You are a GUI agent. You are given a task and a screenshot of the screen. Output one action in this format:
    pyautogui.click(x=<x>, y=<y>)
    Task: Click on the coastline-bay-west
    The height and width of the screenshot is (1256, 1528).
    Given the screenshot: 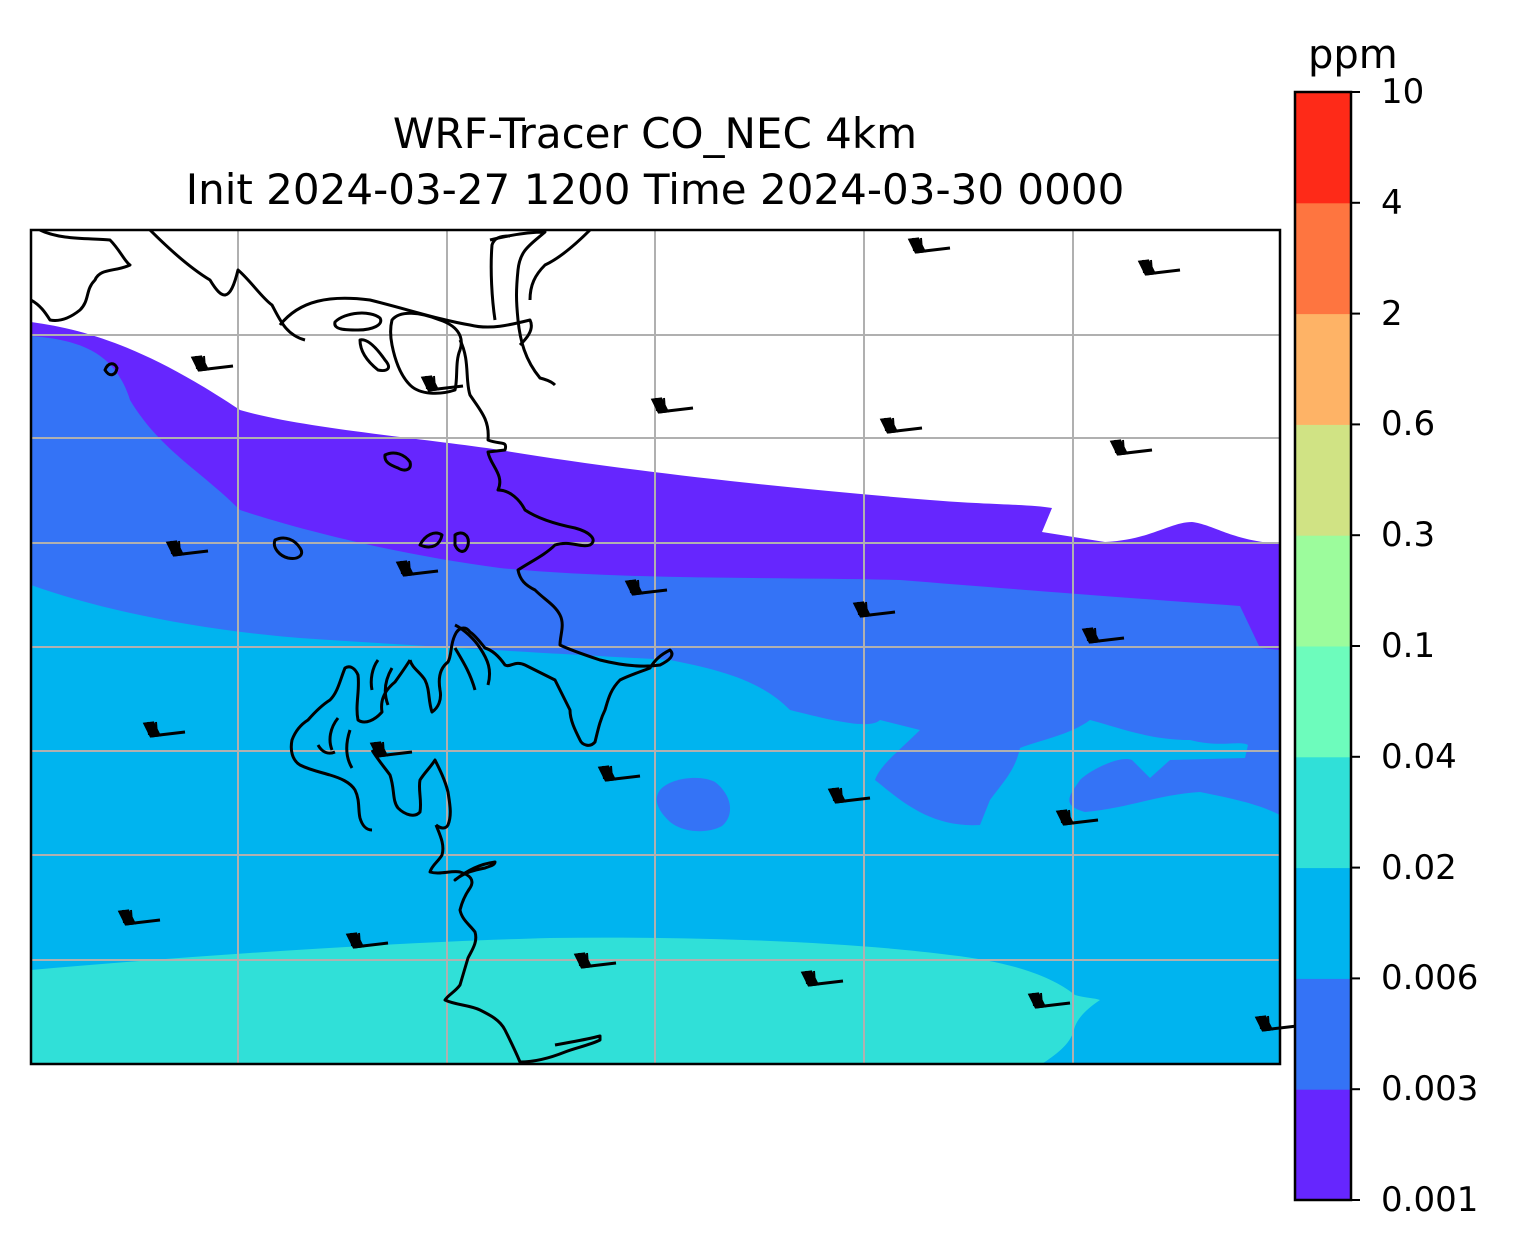 What is the action you would take?
    pyautogui.click(x=350, y=745)
    